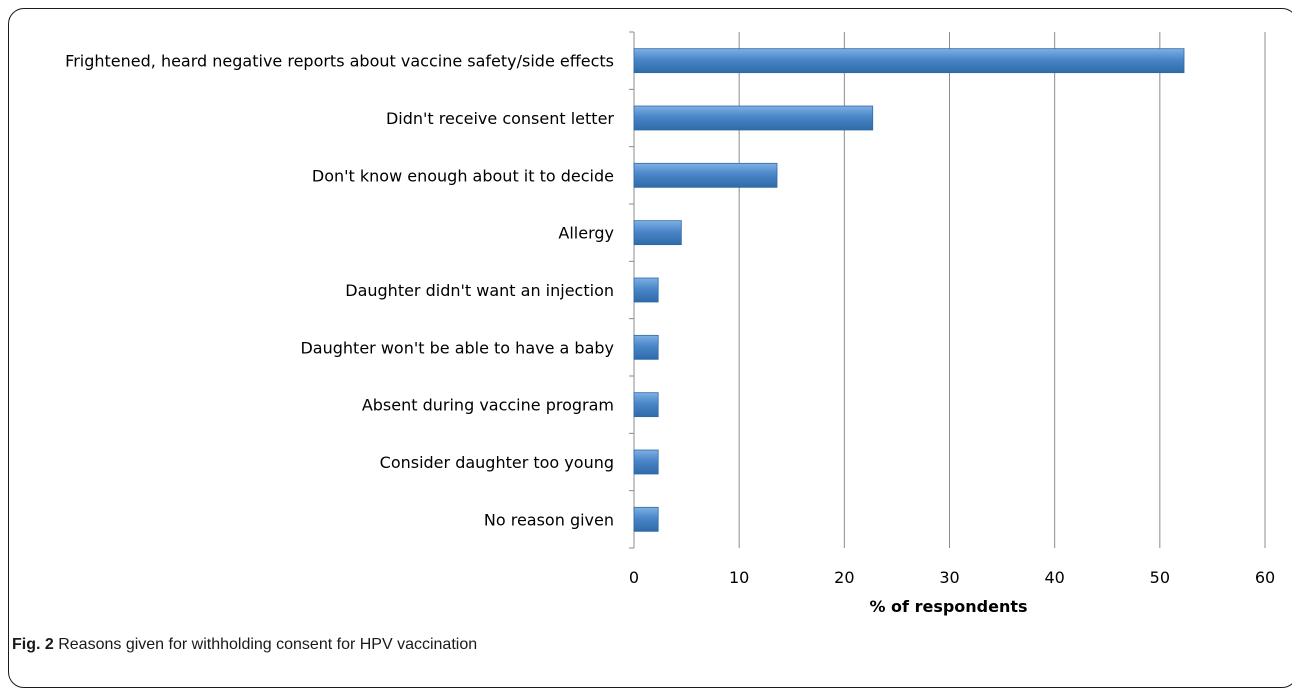  Describe the element at coordinates (500, 118) in the screenshot. I see `category-label: Didn't receive consent letter` at that location.